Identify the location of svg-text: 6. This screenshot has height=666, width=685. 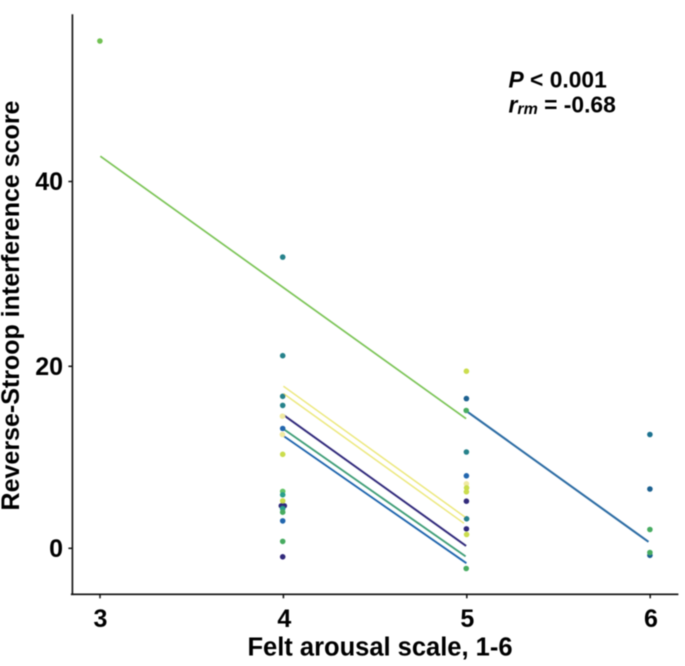
(651, 619).